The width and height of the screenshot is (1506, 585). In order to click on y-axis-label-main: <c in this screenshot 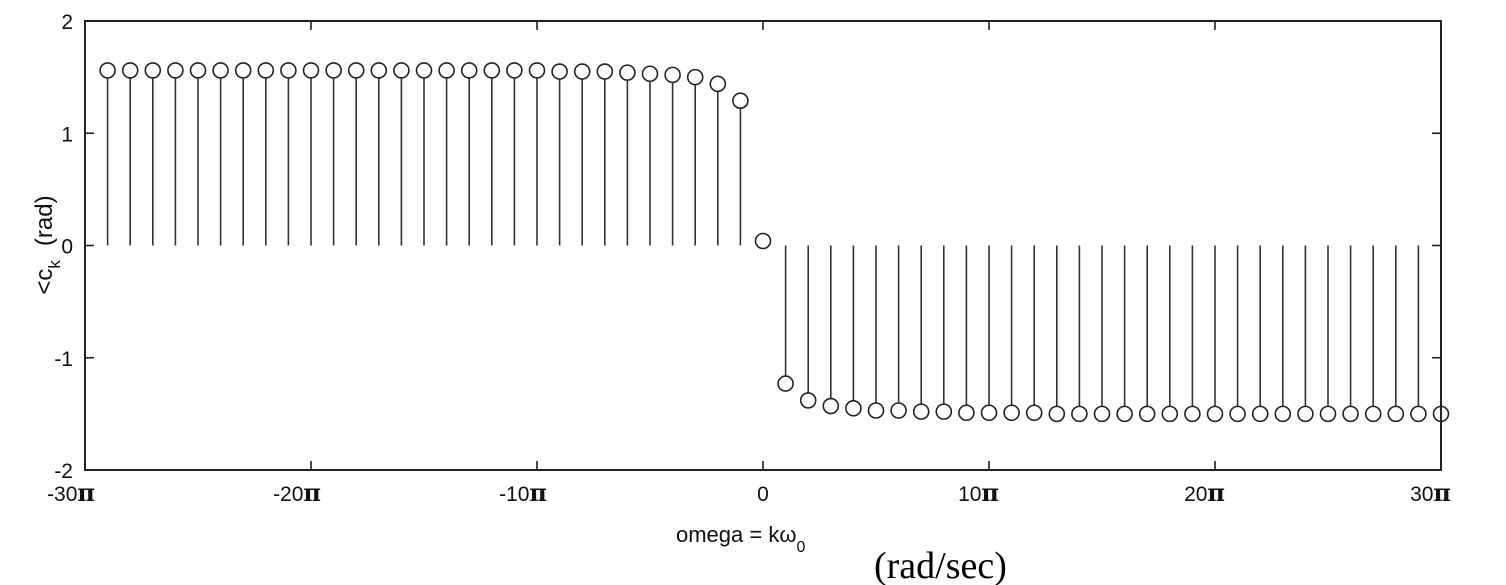, I will do `click(44, 282)`.